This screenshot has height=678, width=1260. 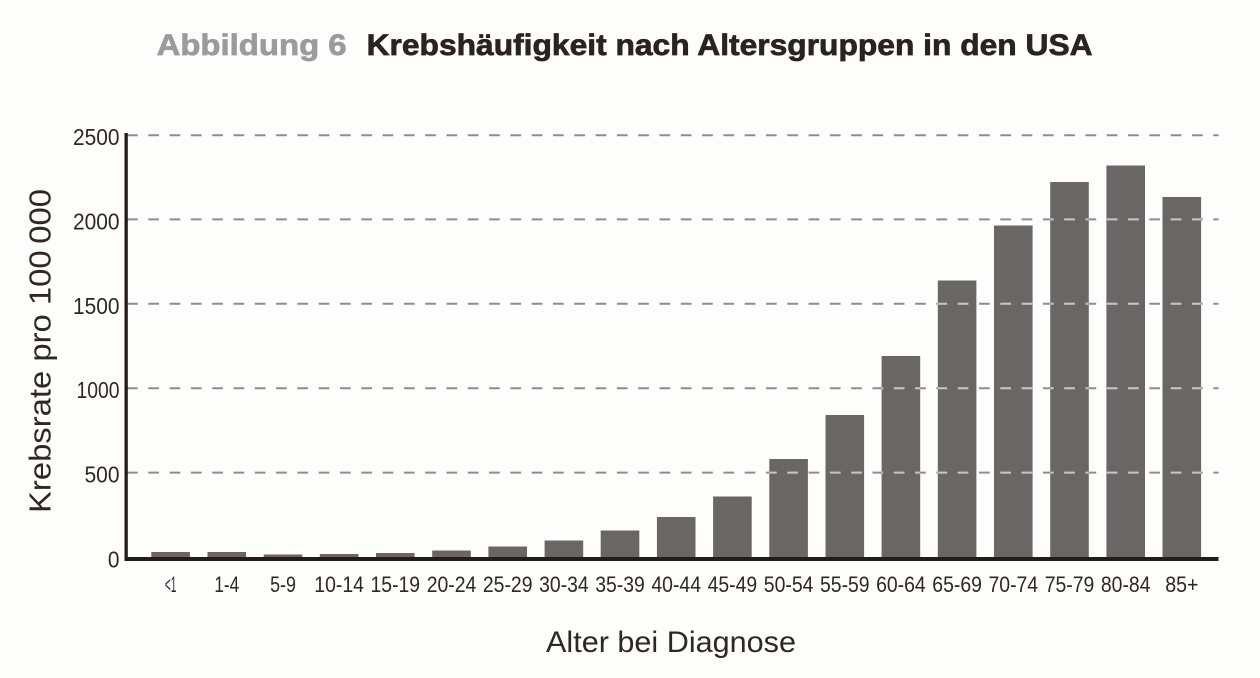 What do you see at coordinates (957, 584) in the screenshot?
I see `svg-text: 65-69` at bounding box center [957, 584].